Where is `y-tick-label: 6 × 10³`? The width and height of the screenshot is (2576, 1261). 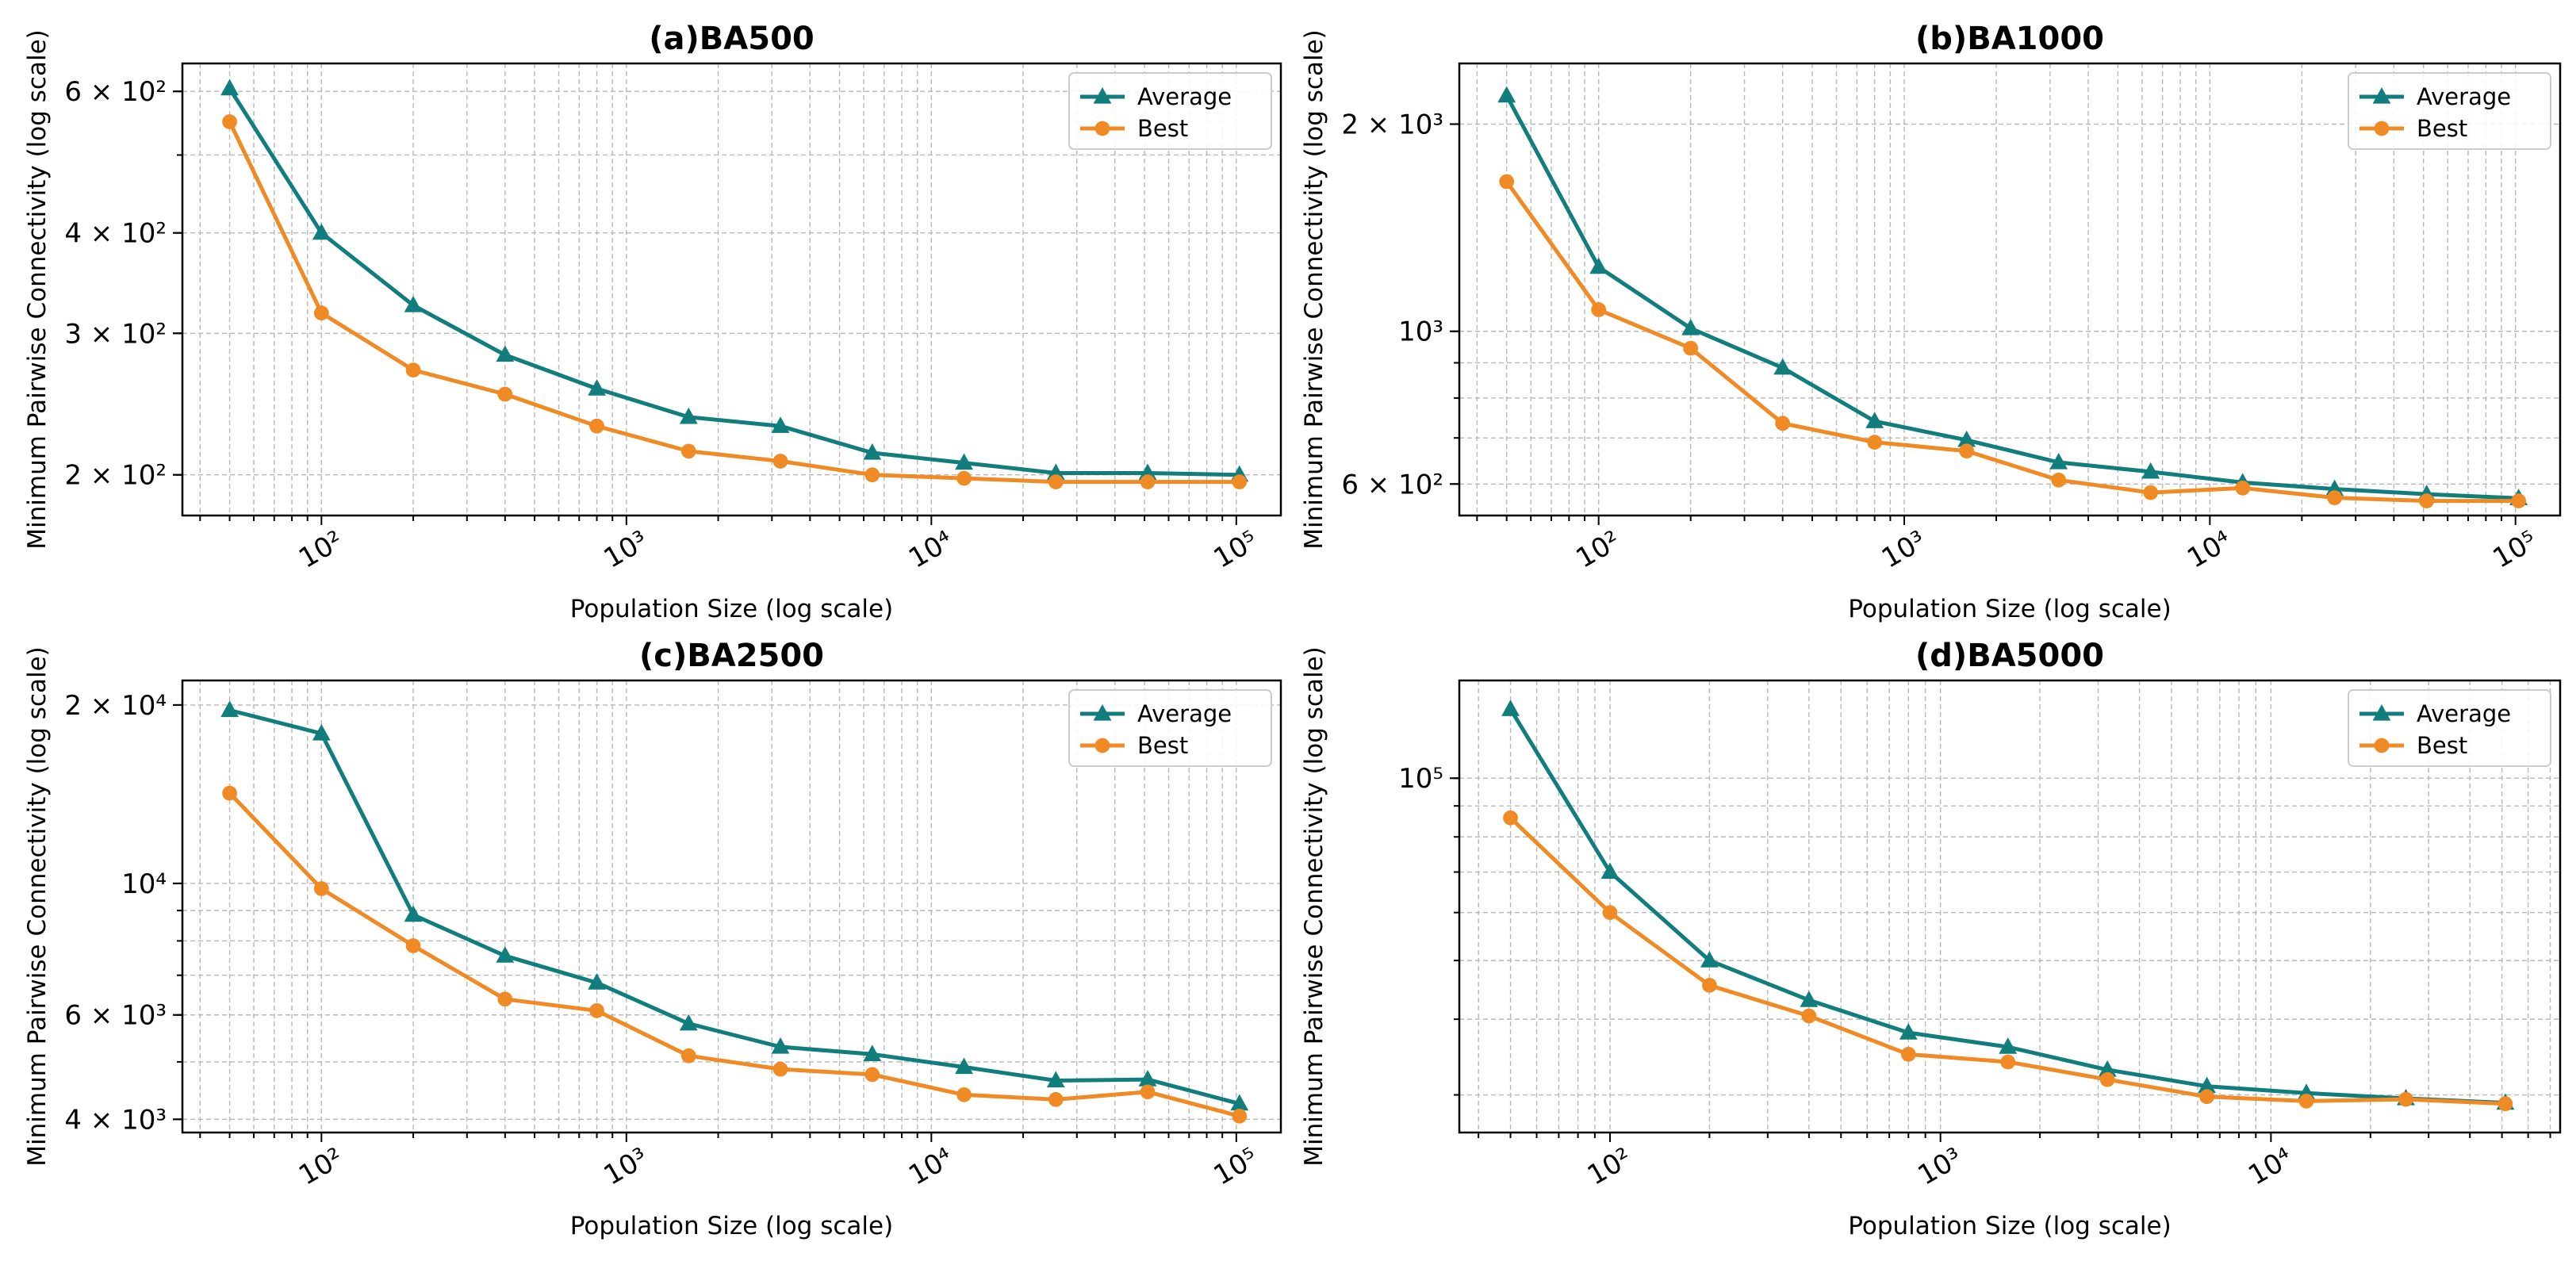 y-tick-label: 6 × 10³ is located at coordinates (115, 1016).